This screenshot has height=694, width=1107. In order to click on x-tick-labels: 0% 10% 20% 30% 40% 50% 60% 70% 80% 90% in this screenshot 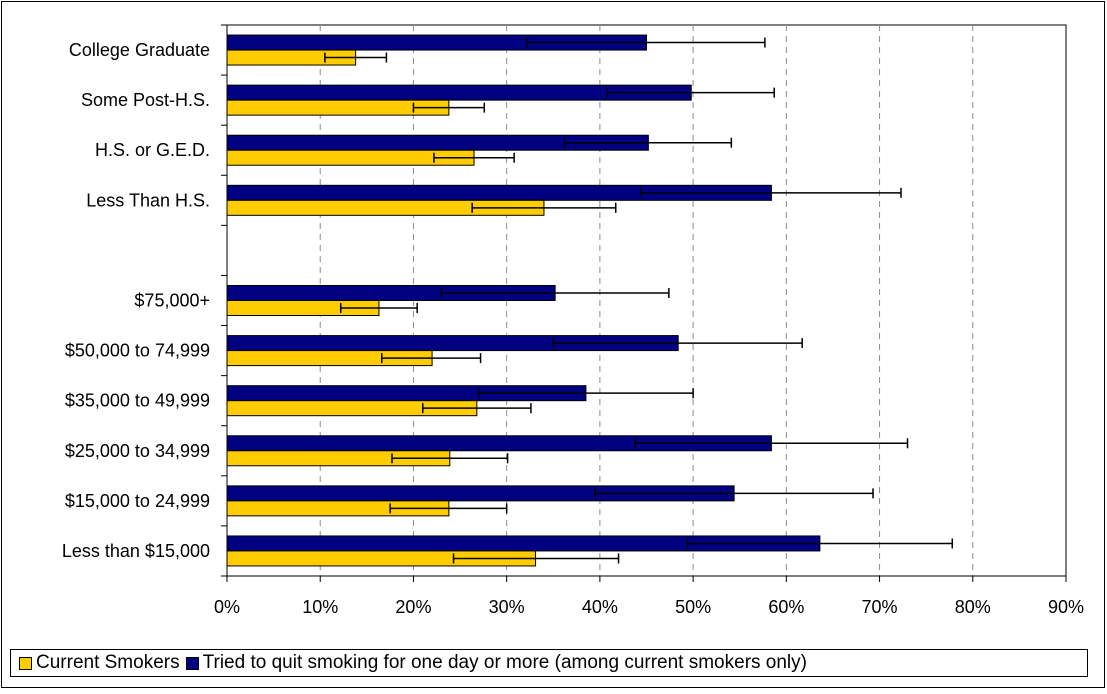, I will do `click(649, 596)`.